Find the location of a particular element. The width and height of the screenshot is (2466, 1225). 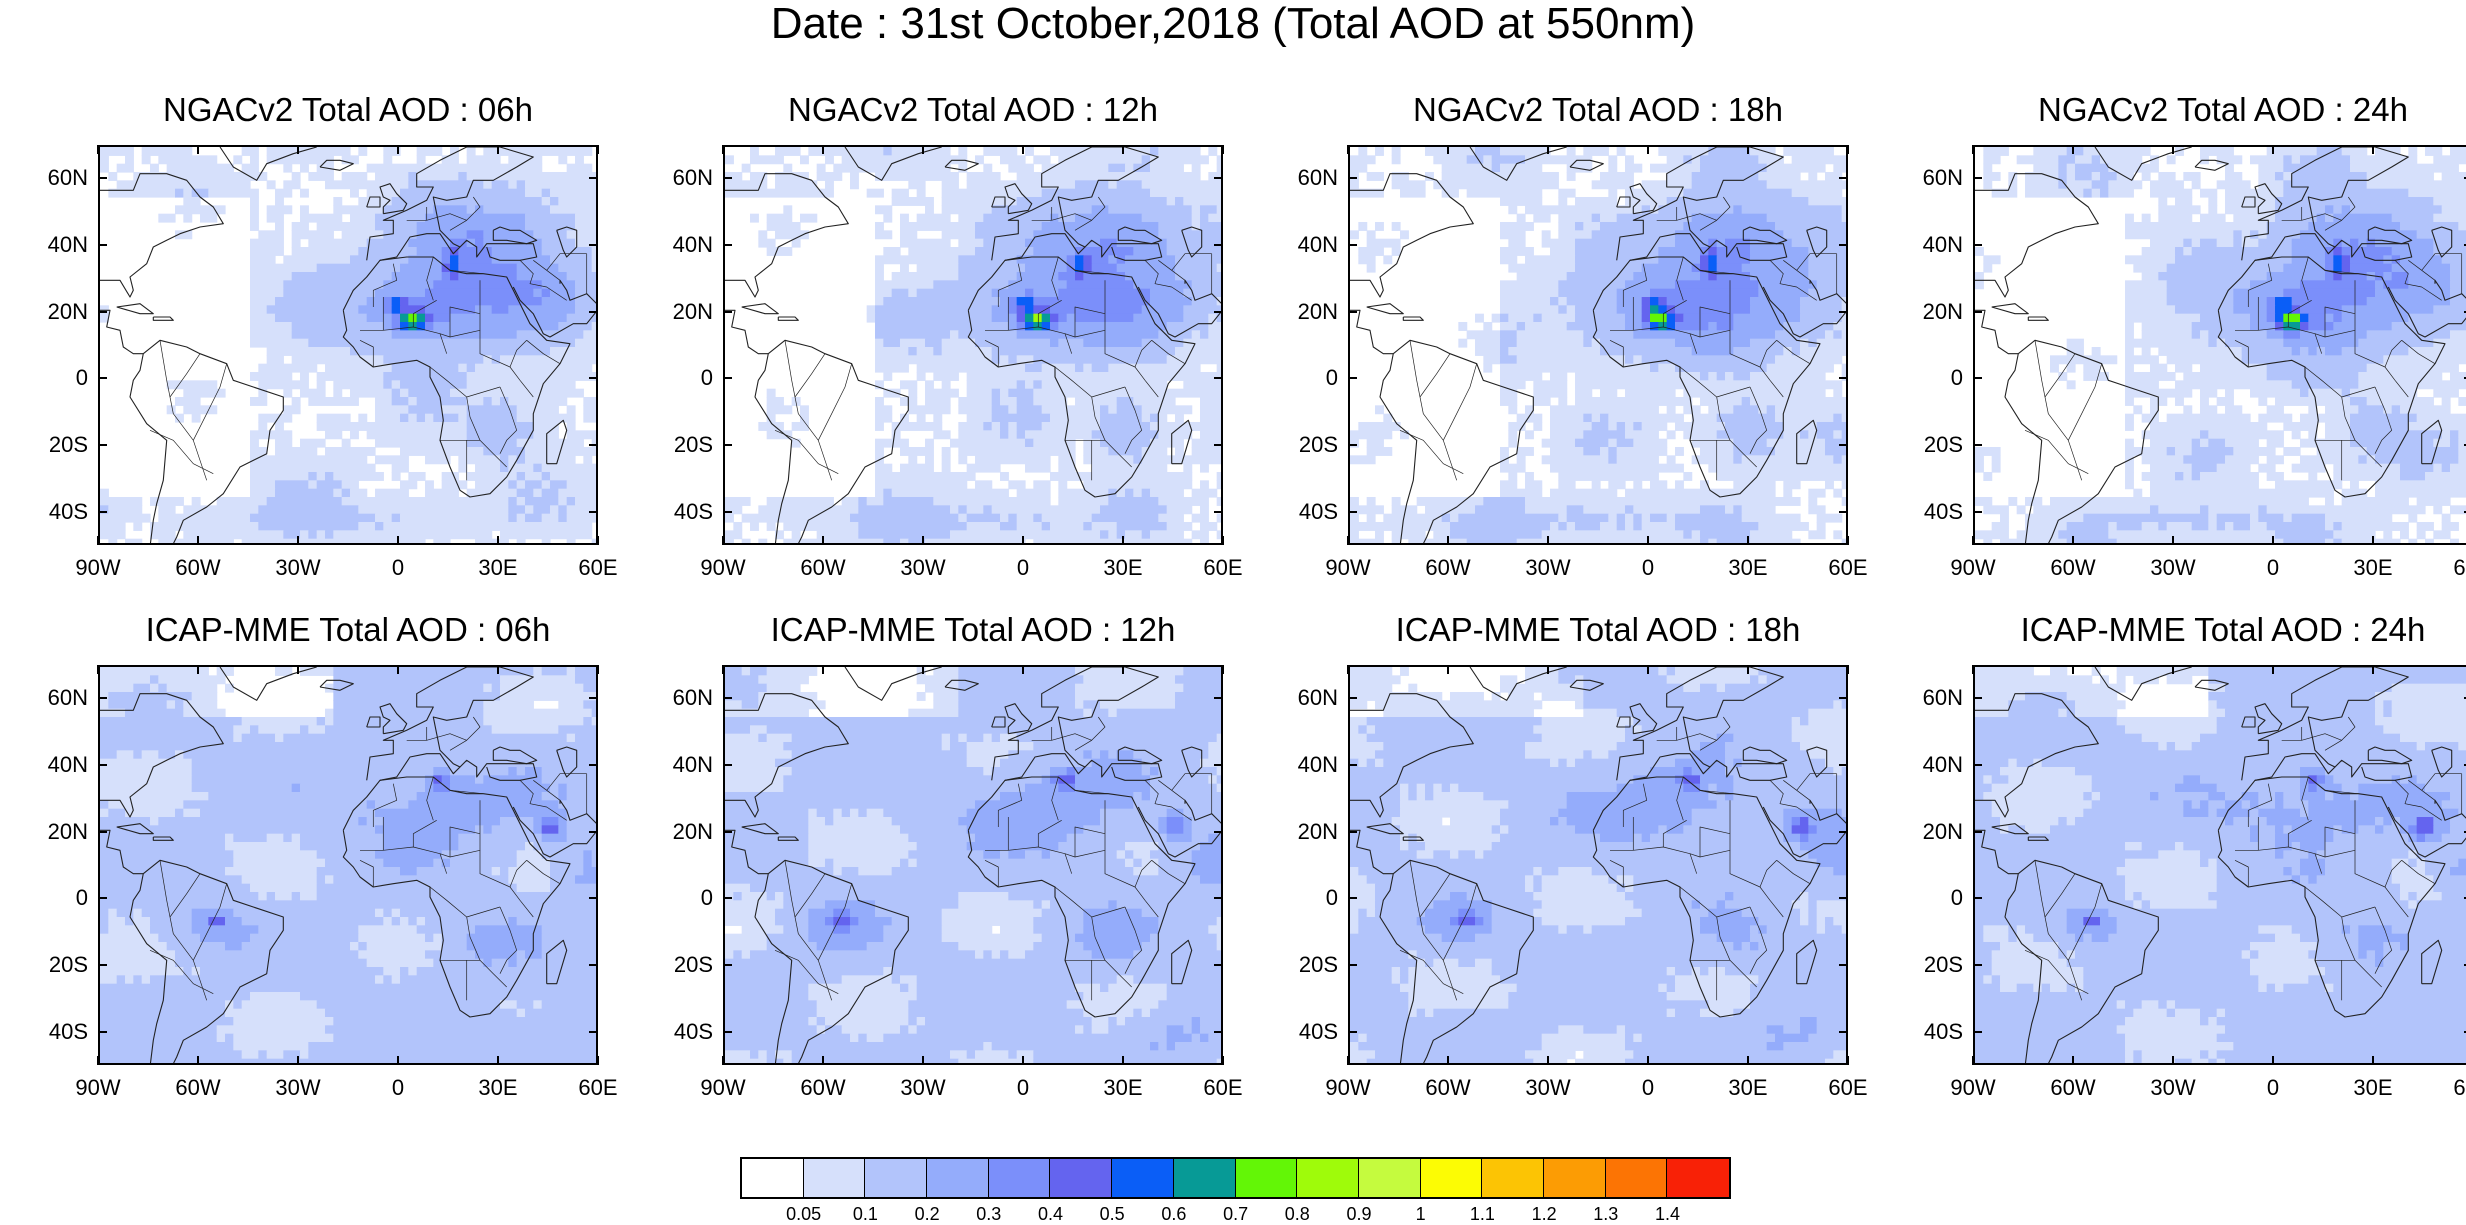

colorbar-label: 0.3 is located at coordinates (989, 1214).